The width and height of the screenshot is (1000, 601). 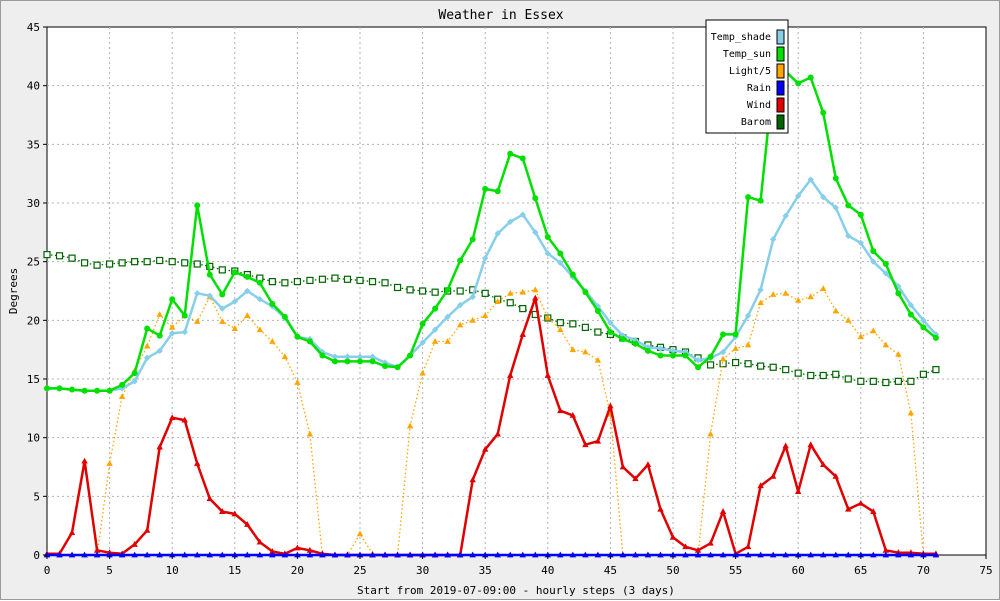 I want to click on legend-swatch-wind, so click(x=780, y=105).